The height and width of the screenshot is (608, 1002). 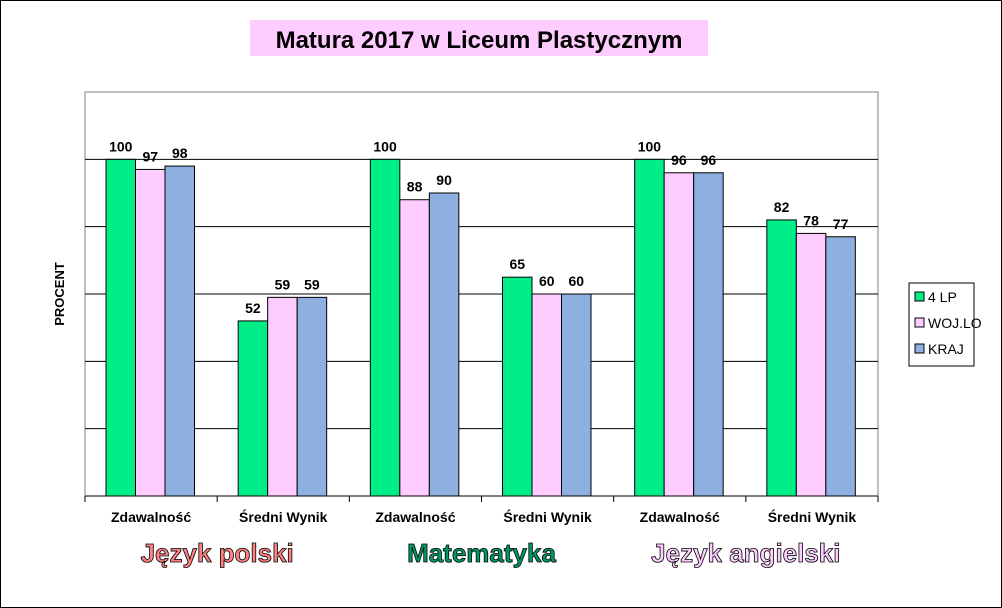 I want to click on title-background, so click(x=479, y=38).